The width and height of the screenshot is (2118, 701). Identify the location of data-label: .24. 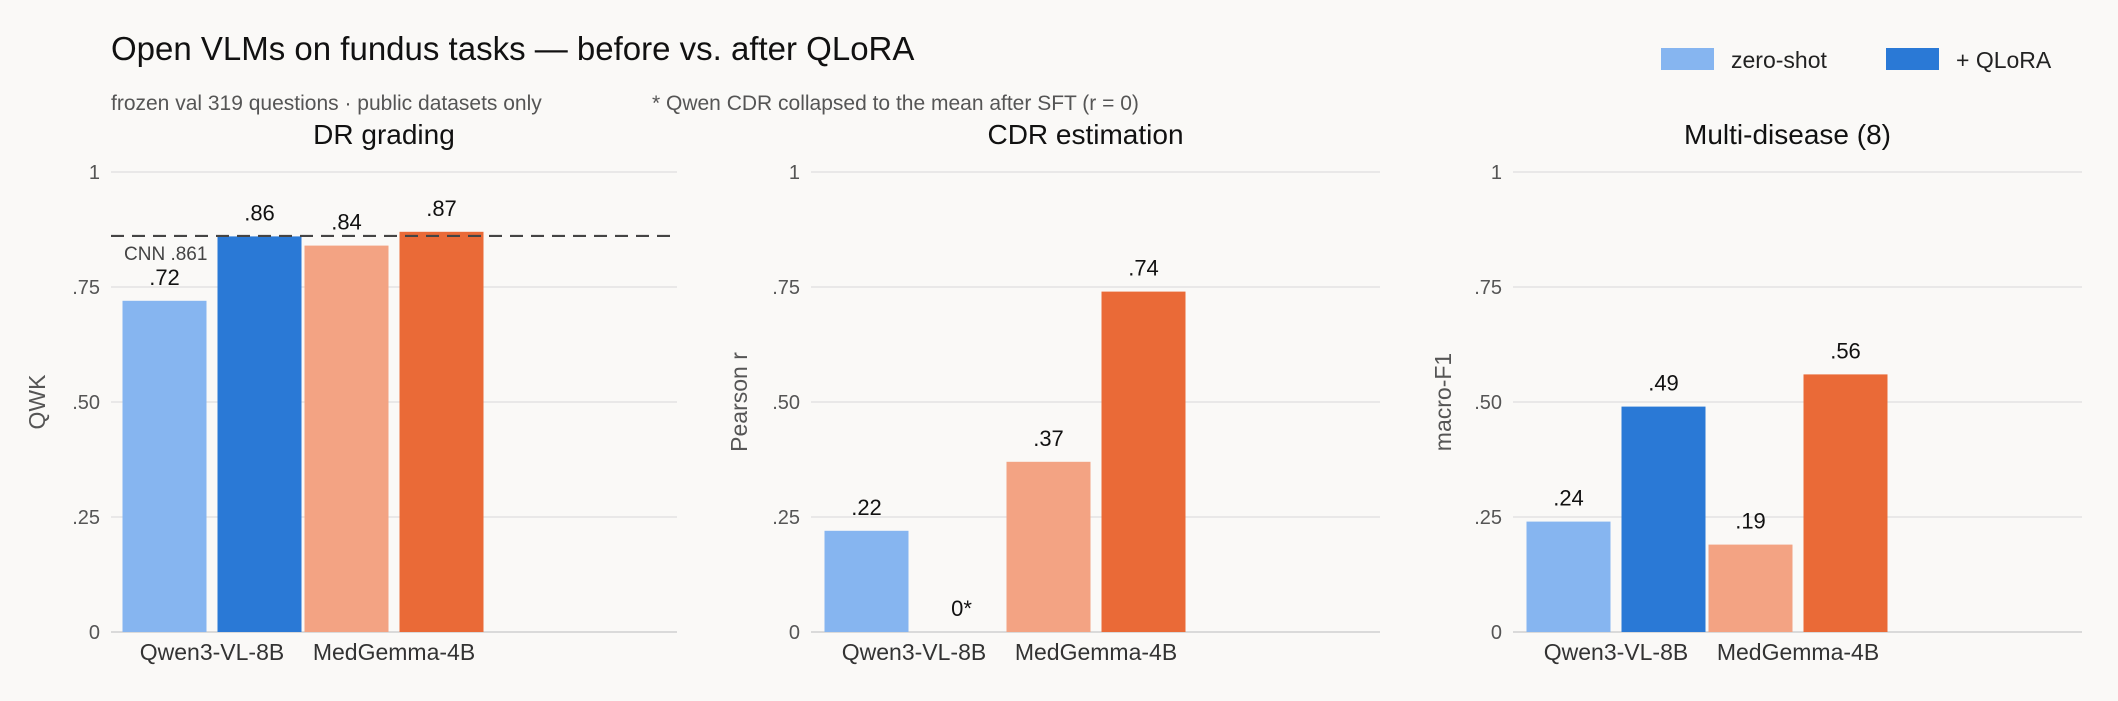
(1568, 498).